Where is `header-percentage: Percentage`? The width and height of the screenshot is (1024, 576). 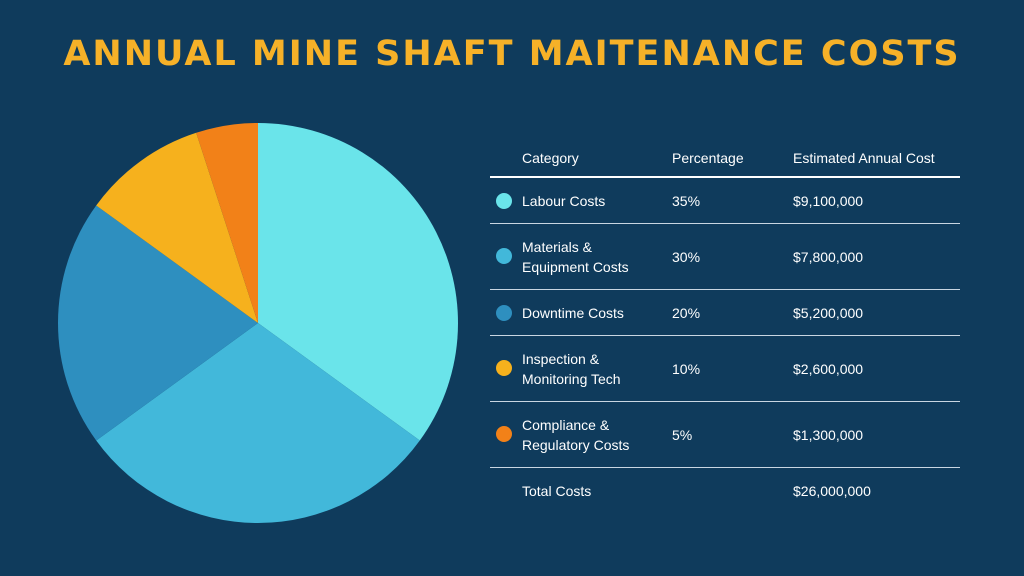 header-percentage: Percentage is located at coordinates (708, 158).